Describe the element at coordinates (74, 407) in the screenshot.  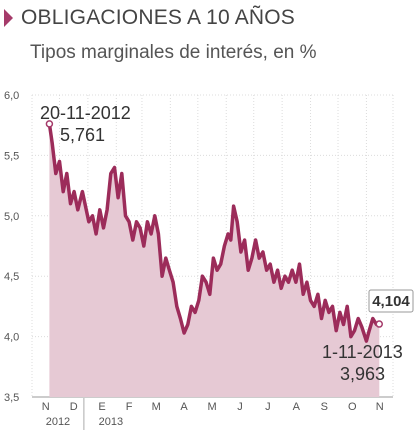
I see `x-tick-label: D` at that location.